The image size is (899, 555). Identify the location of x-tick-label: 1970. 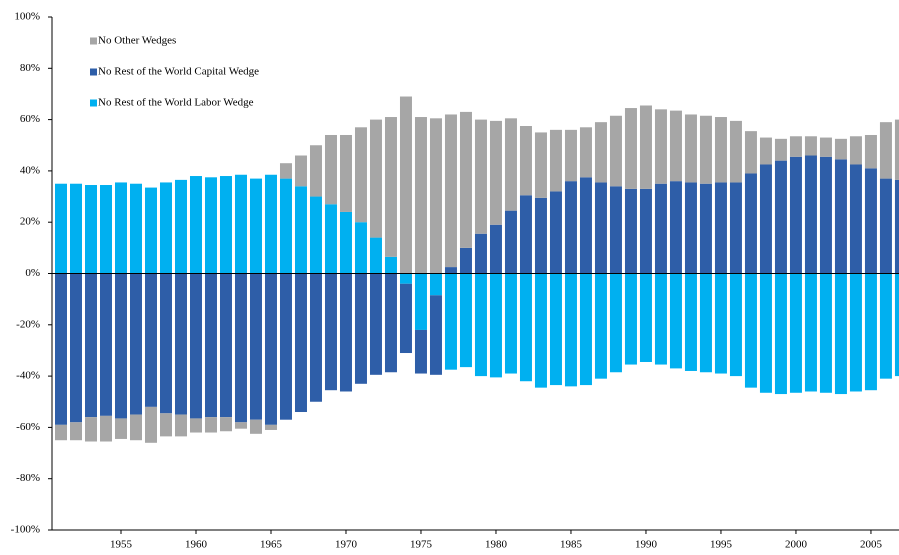
(346, 545).